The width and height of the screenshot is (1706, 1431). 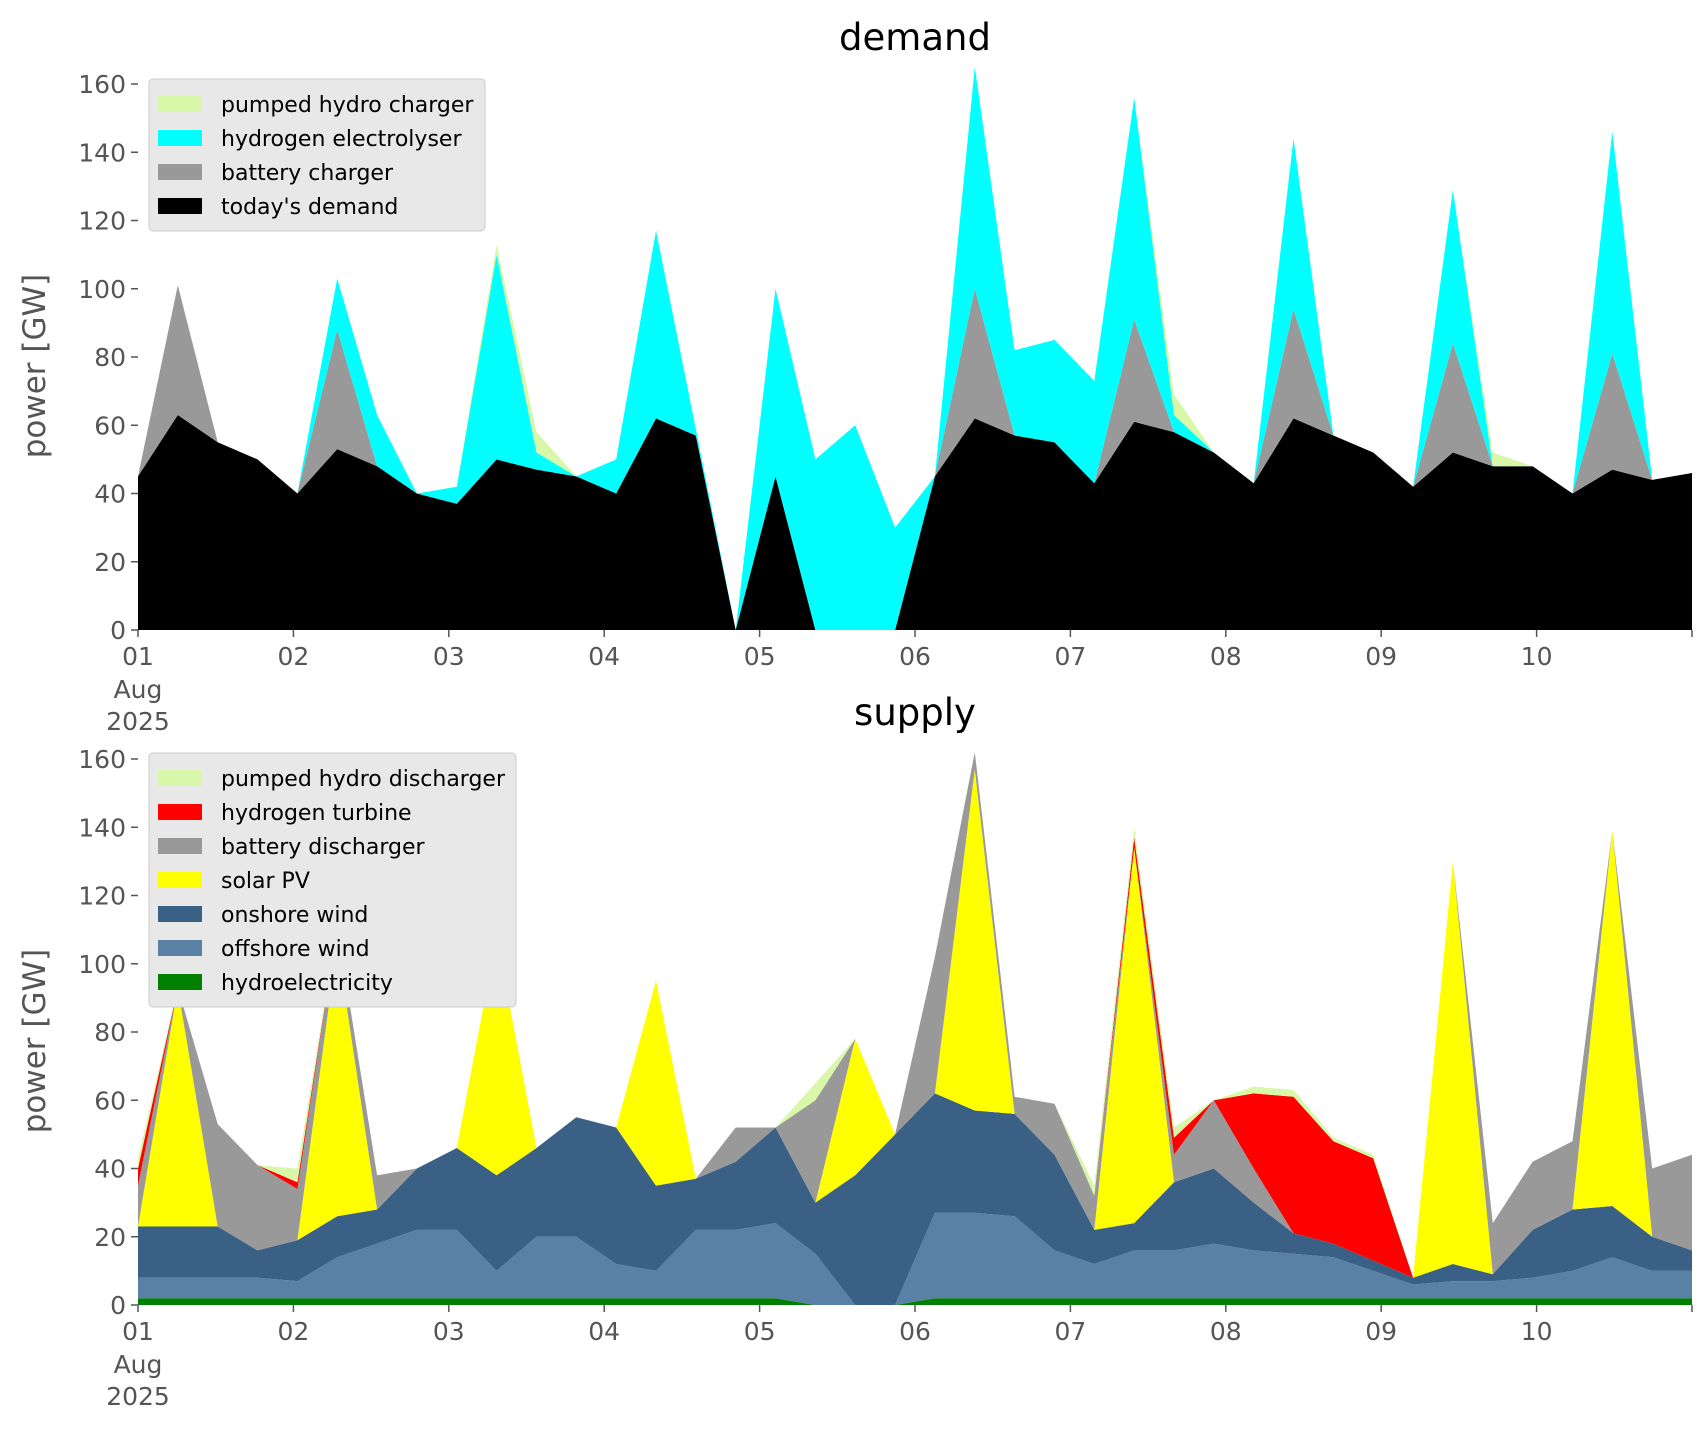 What do you see at coordinates (110, 357) in the screenshot?
I see `demand-y-tick-label: 80` at bounding box center [110, 357].